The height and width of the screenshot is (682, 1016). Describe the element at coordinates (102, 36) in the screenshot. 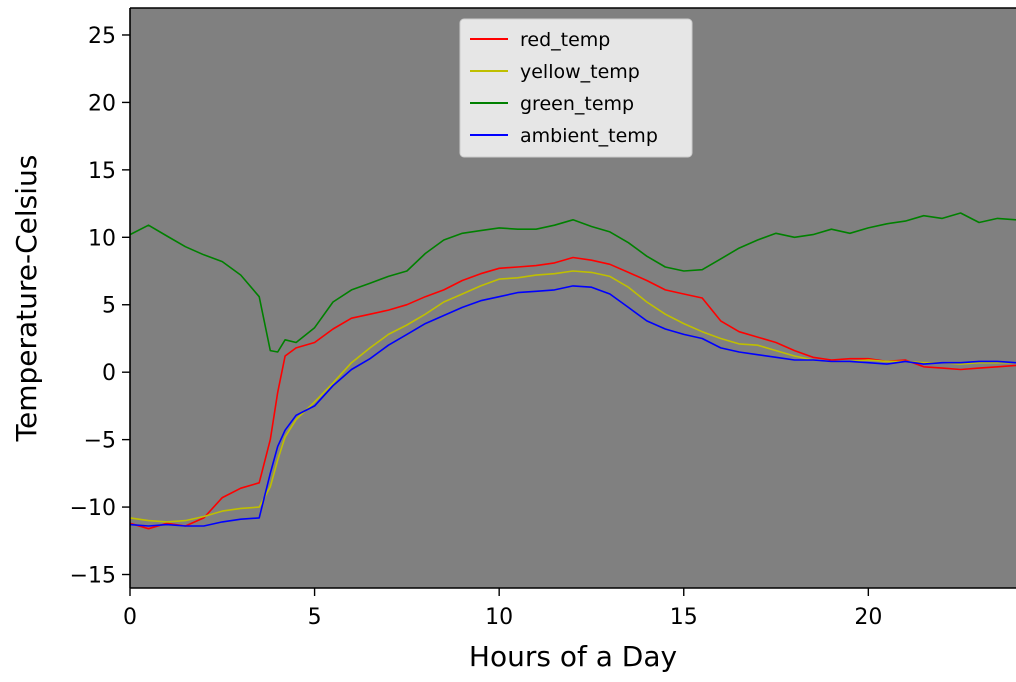

I see `y-tick-label: 25` at that location.